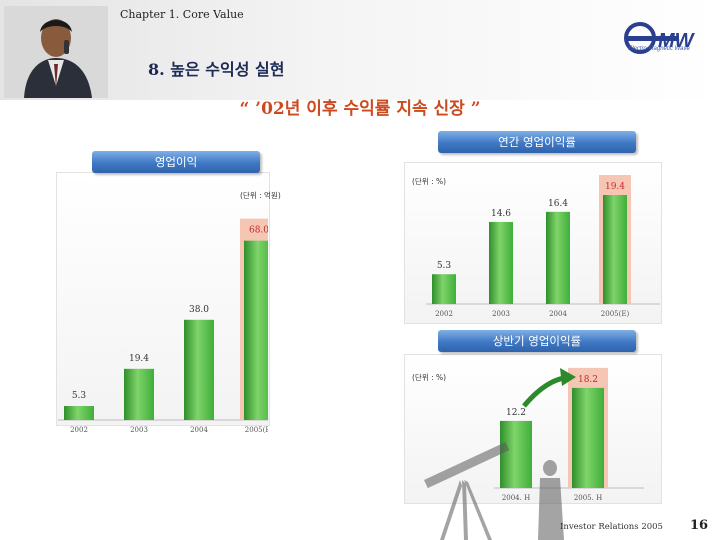  What do you see at coordinates (501, 214) in the screenshot?
I see `value-label: 14.6` at bounding box center [501, 214].